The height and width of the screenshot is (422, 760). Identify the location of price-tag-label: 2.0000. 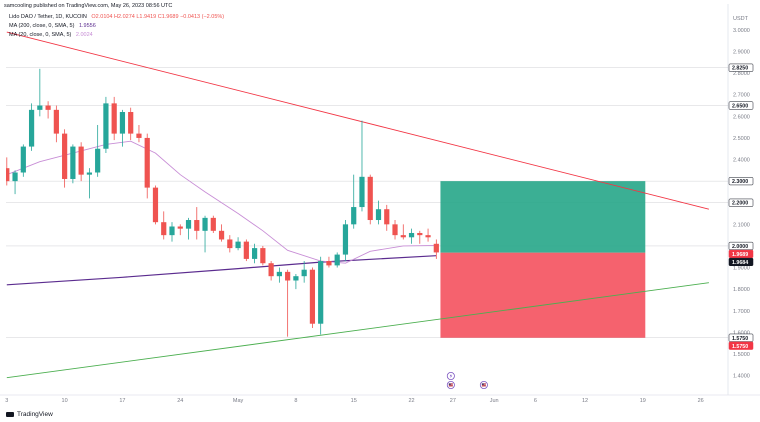
(740, 247).